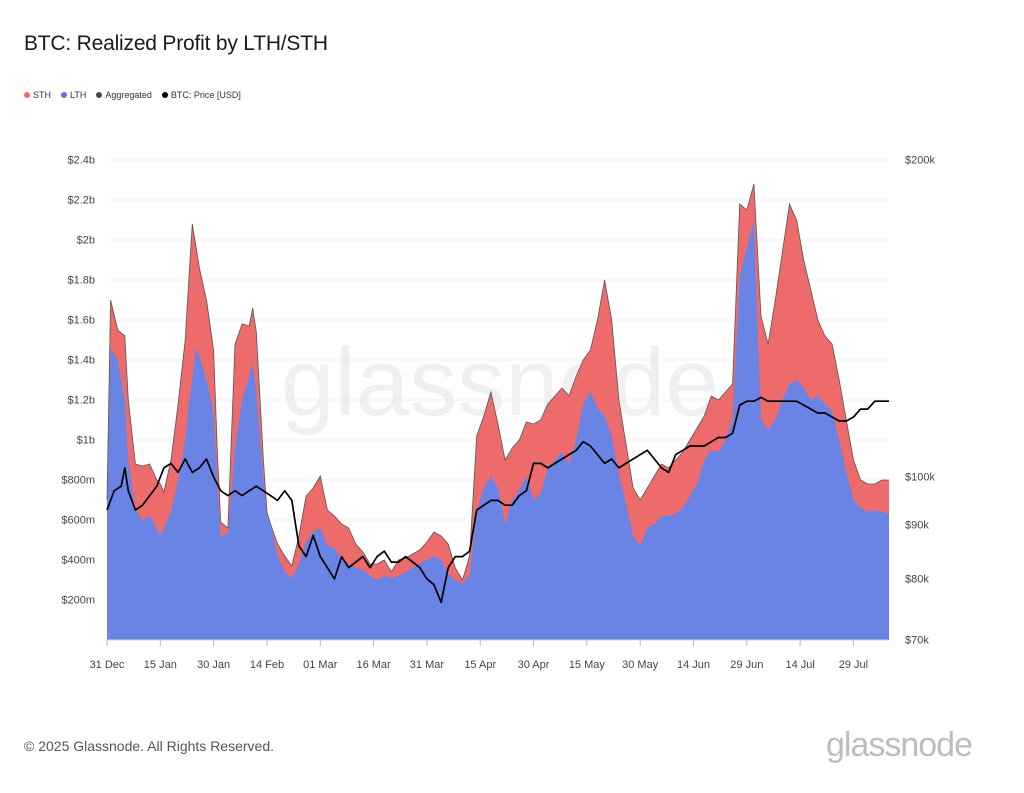 The width and height of the screenshot is (1024, 793). What do you see at coordinates (853, 665) in the screenshot?
I see `x-tick-label: 29 Jul` at bounding box center [853, 665].